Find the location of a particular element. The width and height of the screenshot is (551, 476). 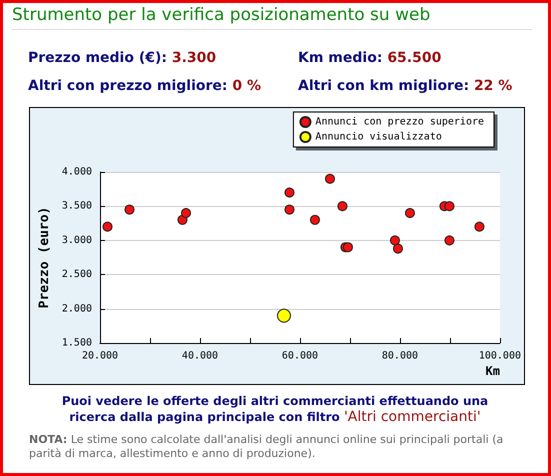

y-tick-label: 3.500 is located at coordinates (77, 206).